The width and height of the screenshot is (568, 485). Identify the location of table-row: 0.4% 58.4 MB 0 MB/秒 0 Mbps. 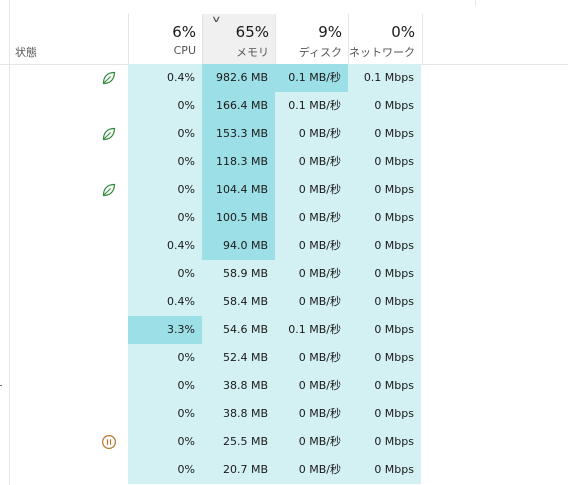
(284, 302).